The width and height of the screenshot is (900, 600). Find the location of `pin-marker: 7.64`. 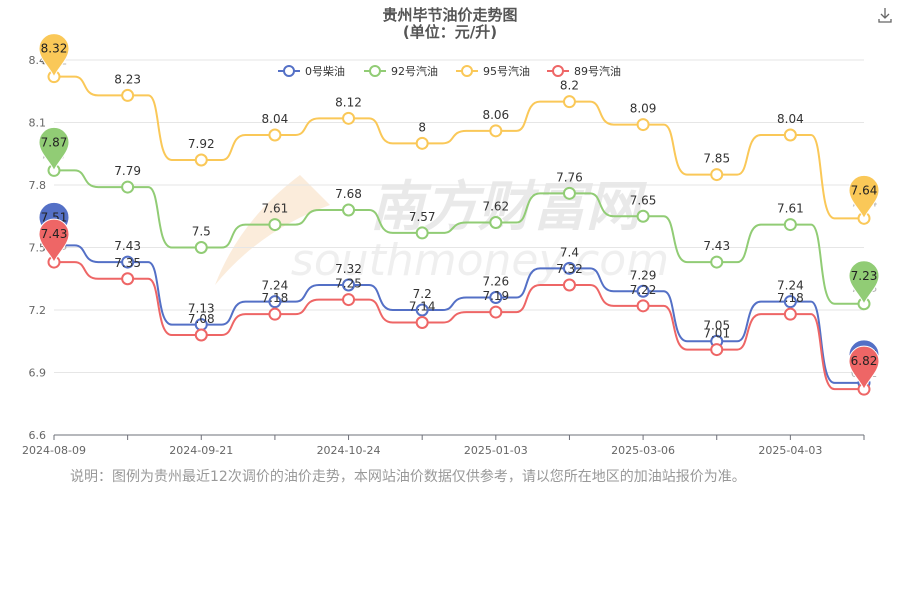

pin-marker: 7.64 is located at coordinates (864, 197).